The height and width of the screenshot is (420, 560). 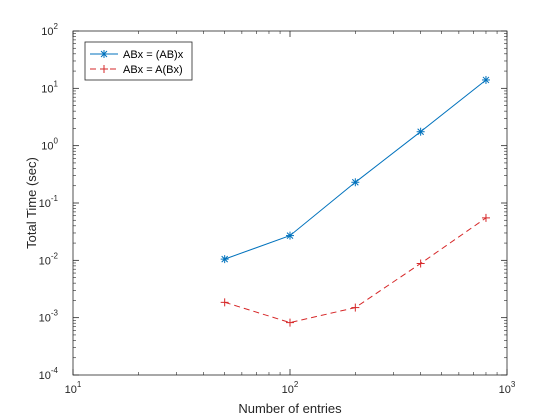 I want to click on x-tick-exponent: 1, so click(x=79, y=384).